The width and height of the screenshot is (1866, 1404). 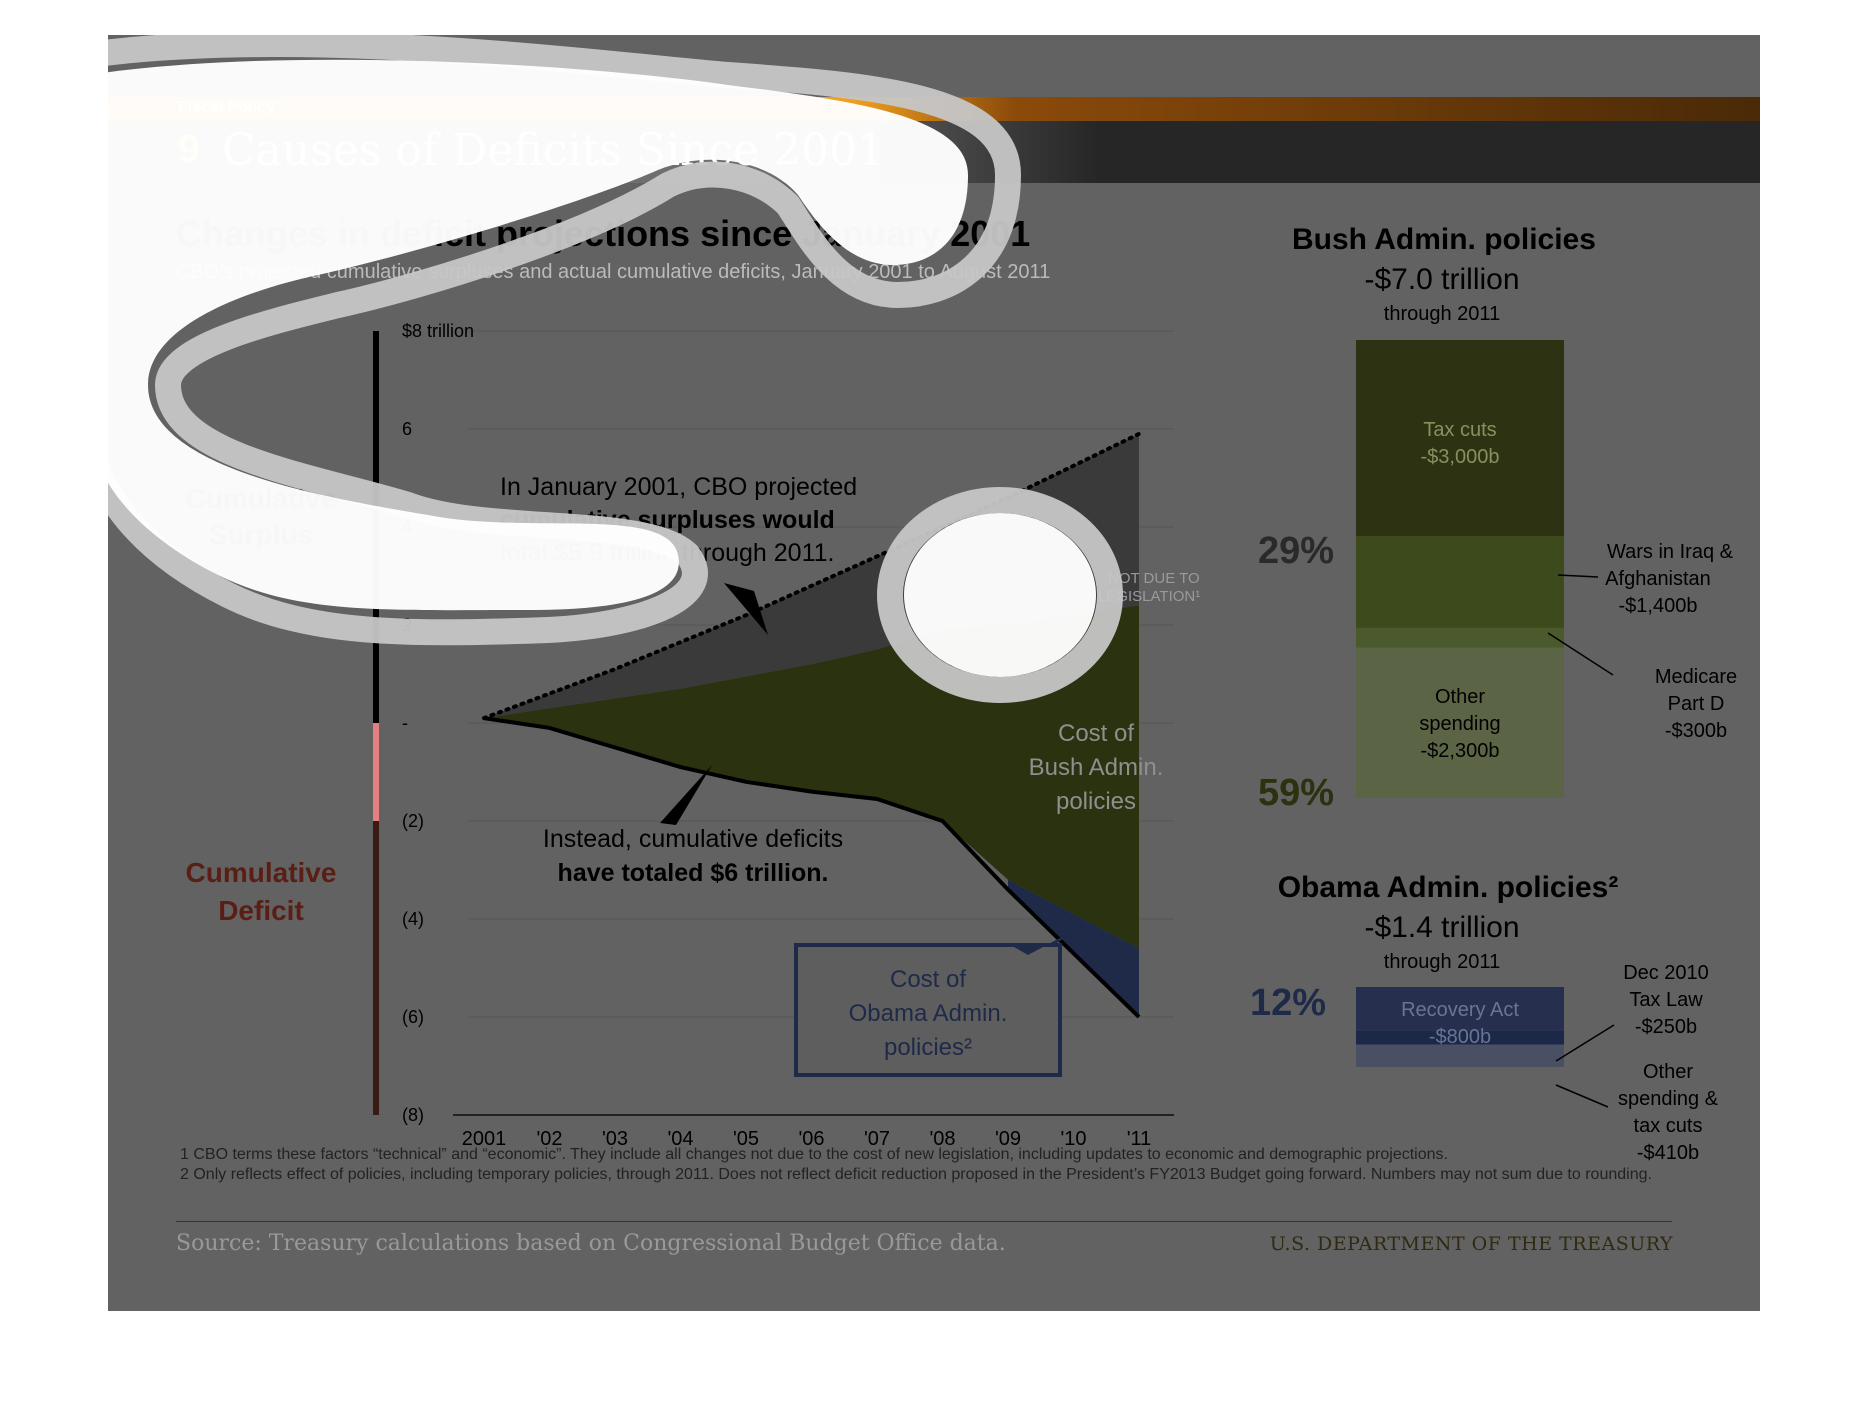 What do you see at coordinates (1073, 1139) in the screenshot?
I see `x-tick-label: '10` at bounding box center [1073, 1139].